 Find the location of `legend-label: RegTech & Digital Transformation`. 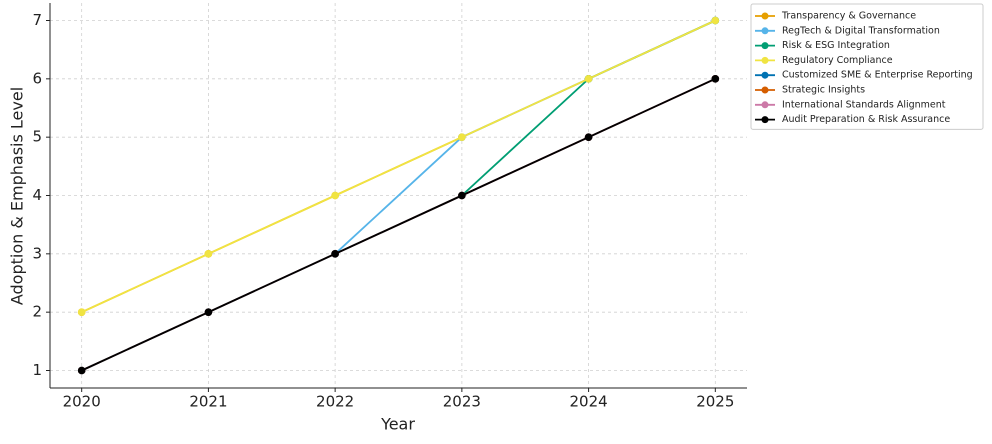

legend-label: RegTech & Digital Transformation is located at coordinates (861, 30).